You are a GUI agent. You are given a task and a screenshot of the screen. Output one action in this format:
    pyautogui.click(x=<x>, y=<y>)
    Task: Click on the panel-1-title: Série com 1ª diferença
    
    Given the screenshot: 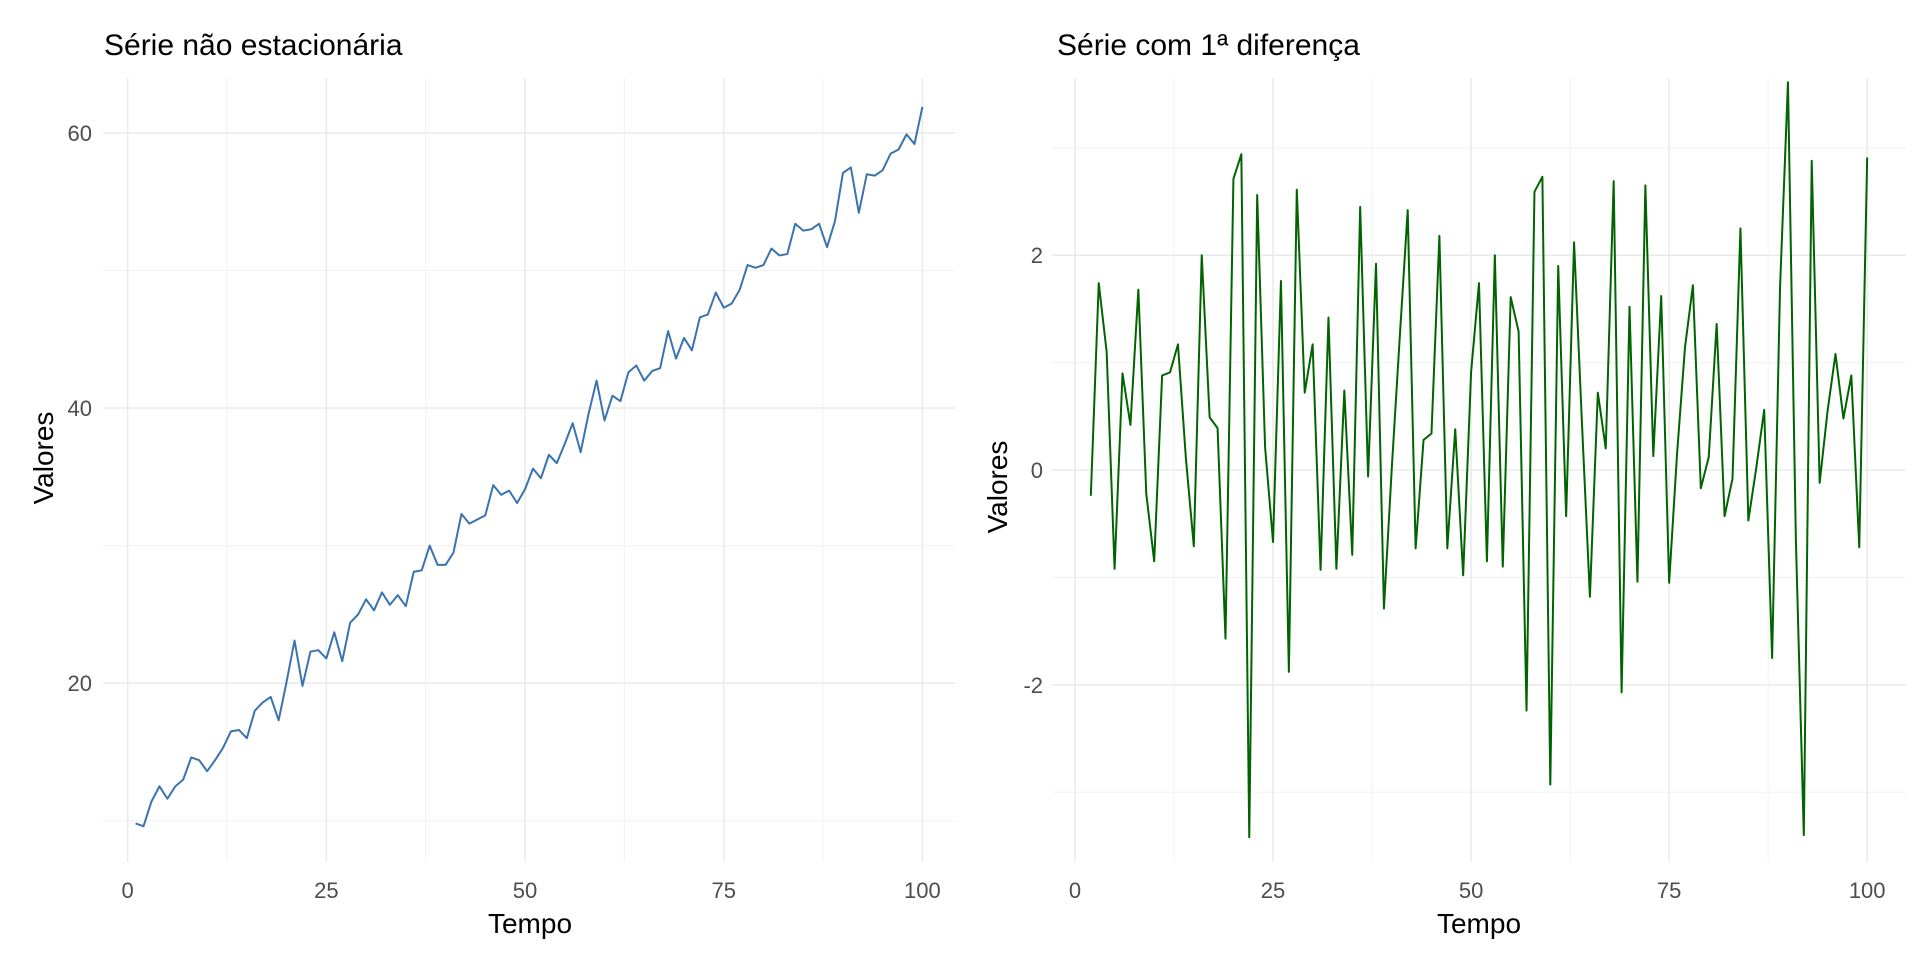 What is the action you would take?
    pyautogui.click(x=1208, y=45)
    